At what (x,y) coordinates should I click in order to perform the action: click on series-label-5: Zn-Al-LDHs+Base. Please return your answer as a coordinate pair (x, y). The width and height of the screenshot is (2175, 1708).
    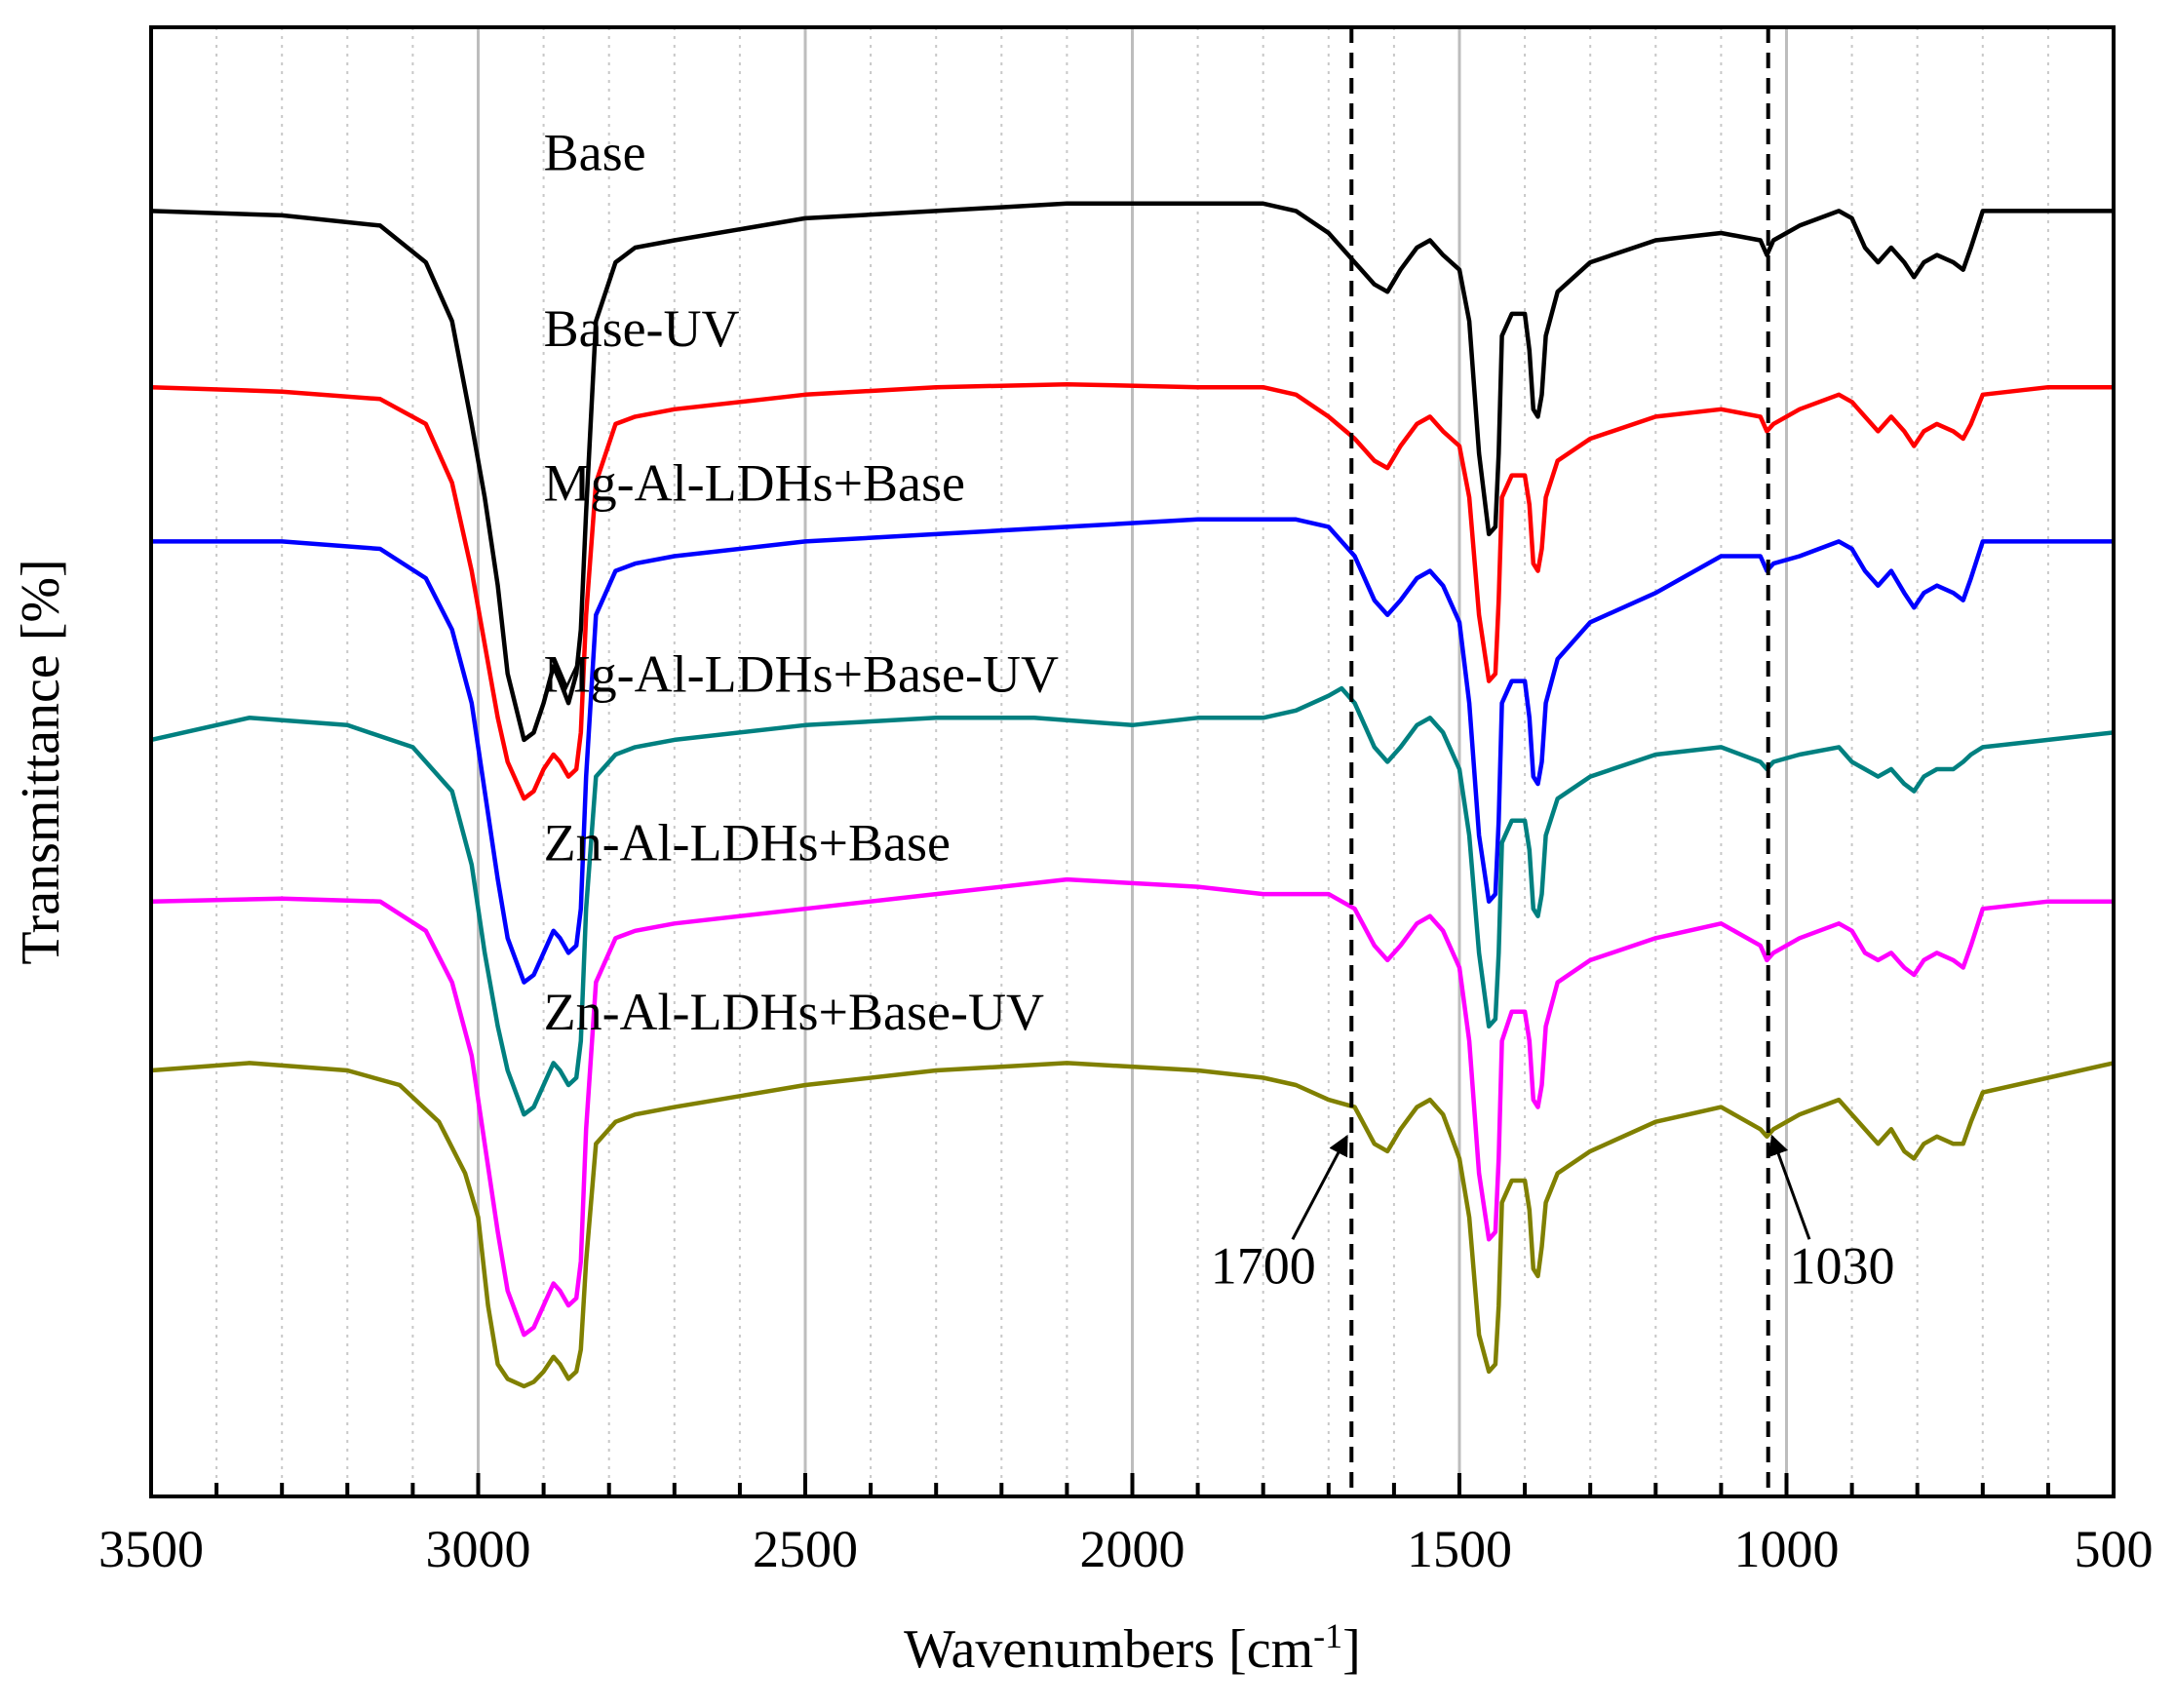
    Looking at the image, I should click on (747, 843).